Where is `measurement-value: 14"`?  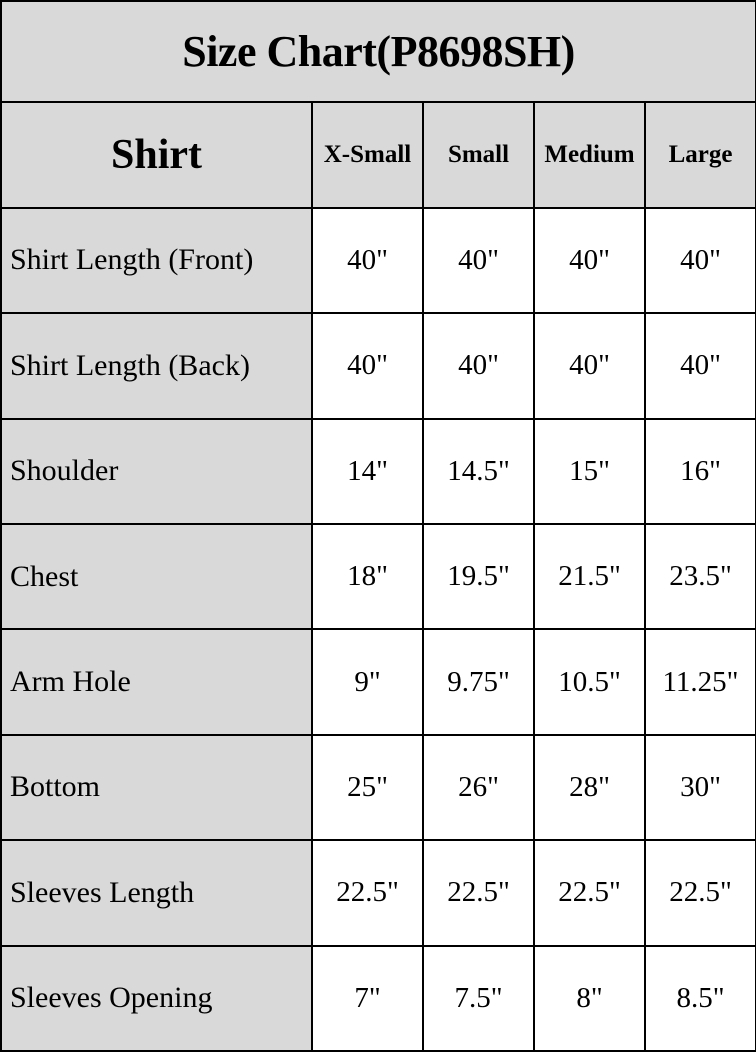 measurement-value: 14" is located at coordinates (367, 471).